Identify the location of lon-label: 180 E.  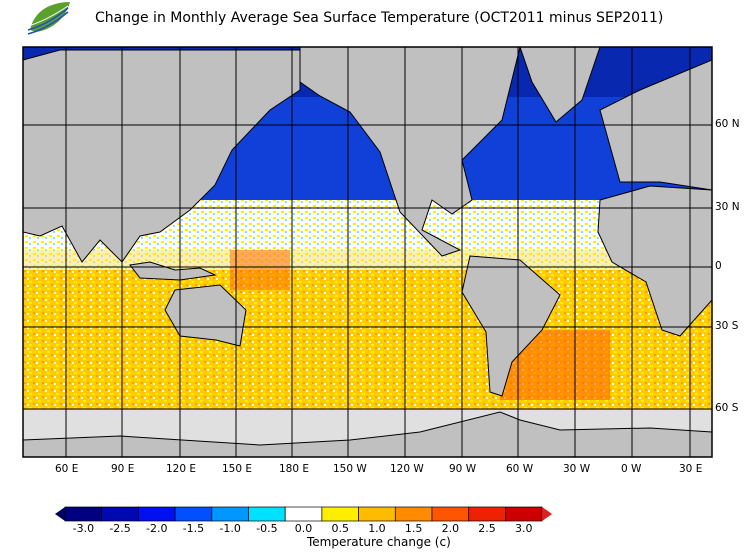
(294, 469).